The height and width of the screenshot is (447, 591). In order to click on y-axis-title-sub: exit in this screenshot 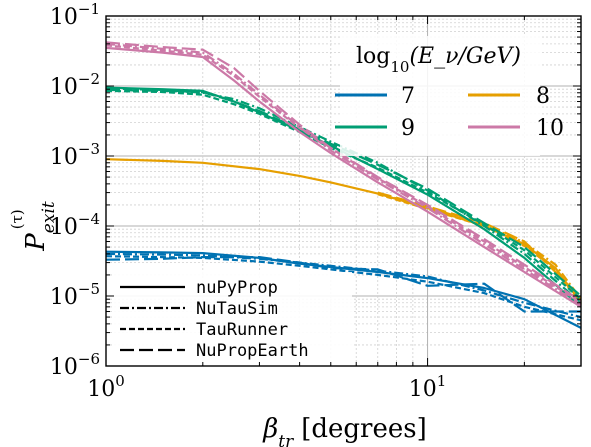, I will do `click(49, 217)`.